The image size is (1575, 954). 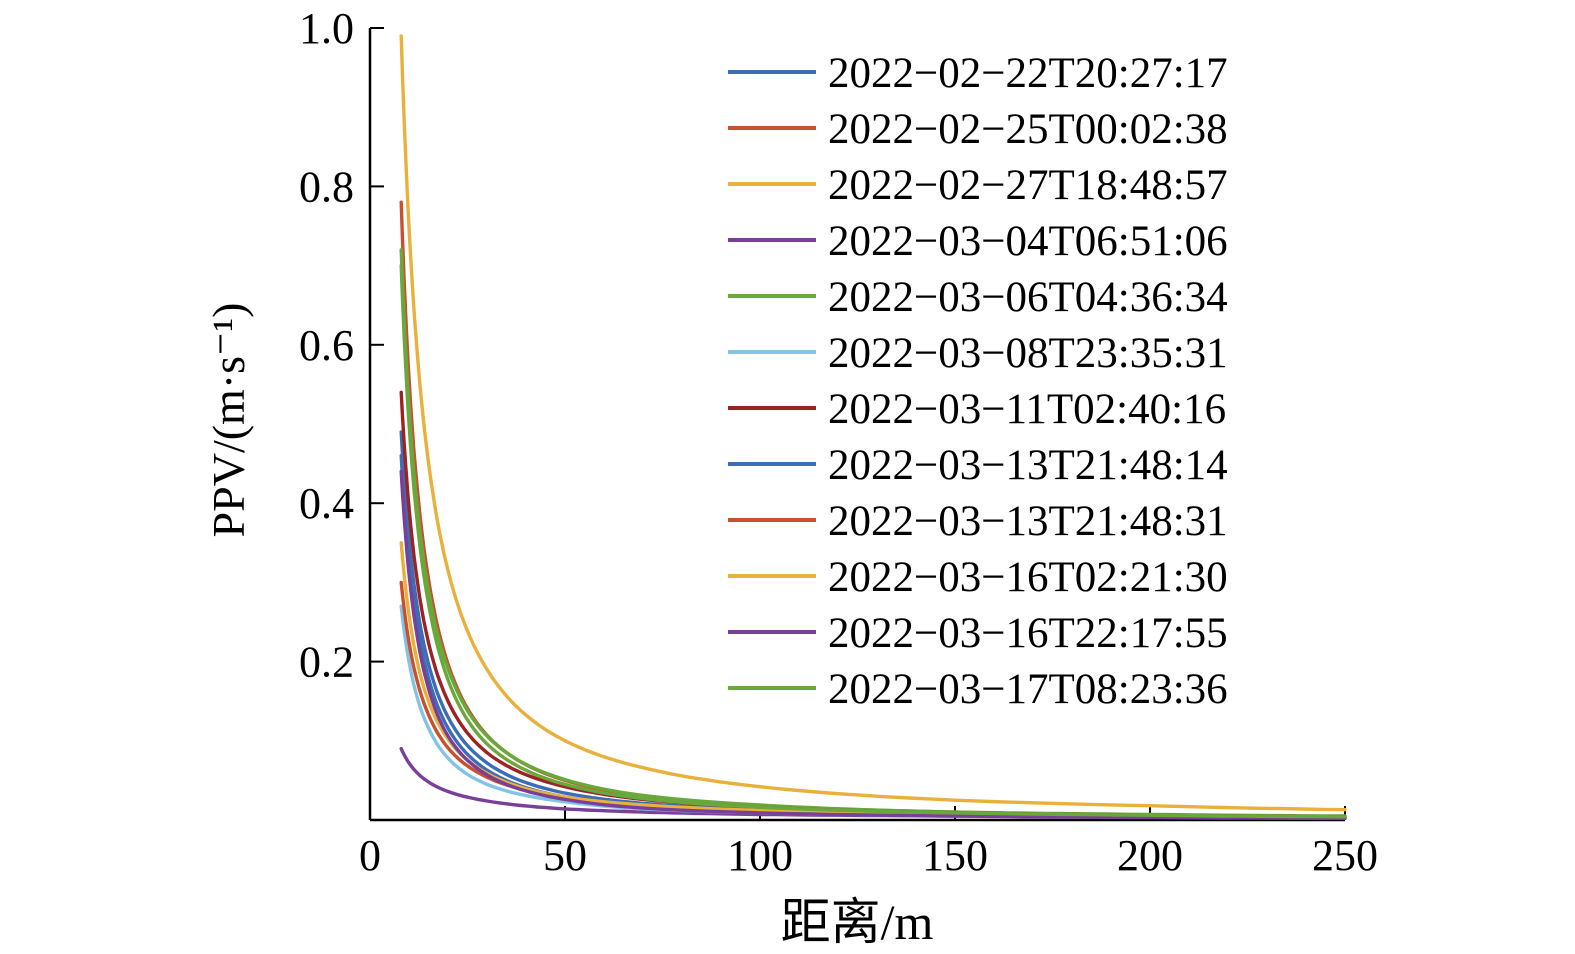 What do you see at coordinates (1028, 577) in the screenshot?
I see `legend-label: 2022−03−16T02:21:30` at bounding box center [1028, 577].